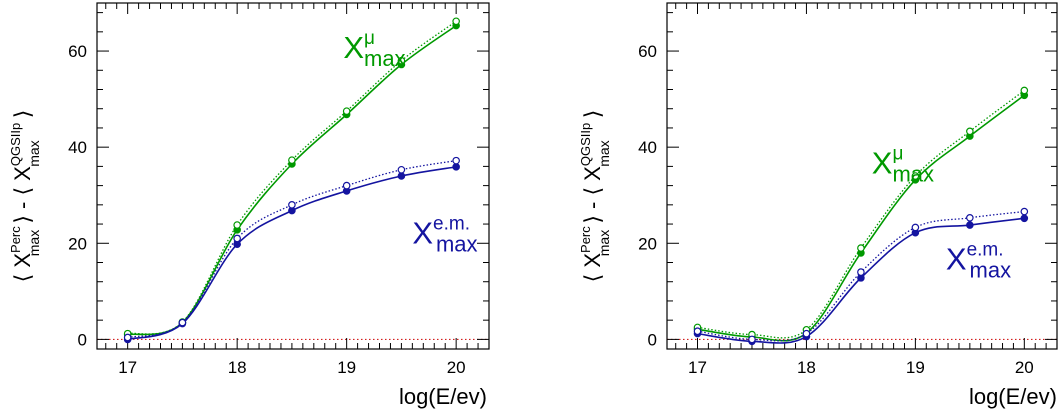  Describe the element at coordinates (237, 367) in the screenshot. I see `chart0-x-tick-label: 18` at that location.